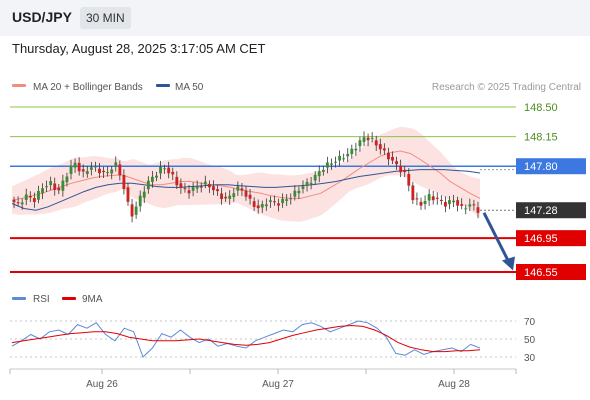 This screenshot has height=400, width=590. What do you see at coordinates (57, 299) in the screenshot?
I see `rsi-legend: RSI 9MA` at bounding box center [57, 299].